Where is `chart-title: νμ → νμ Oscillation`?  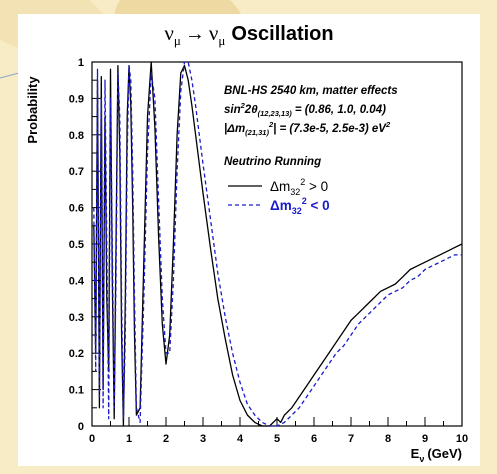
chart-title: νμ → νμ Oscillation is located at coordinates (248, 34).